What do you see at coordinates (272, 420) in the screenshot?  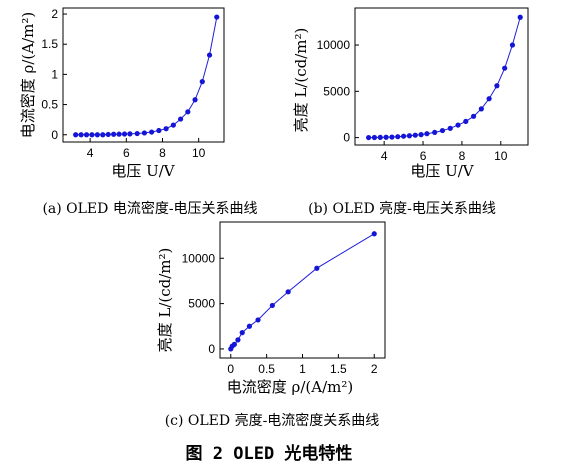 I see `panel-c-caption: (c) OLED 亮度-电流密度关系曲线` at bounding box center [272, 420].